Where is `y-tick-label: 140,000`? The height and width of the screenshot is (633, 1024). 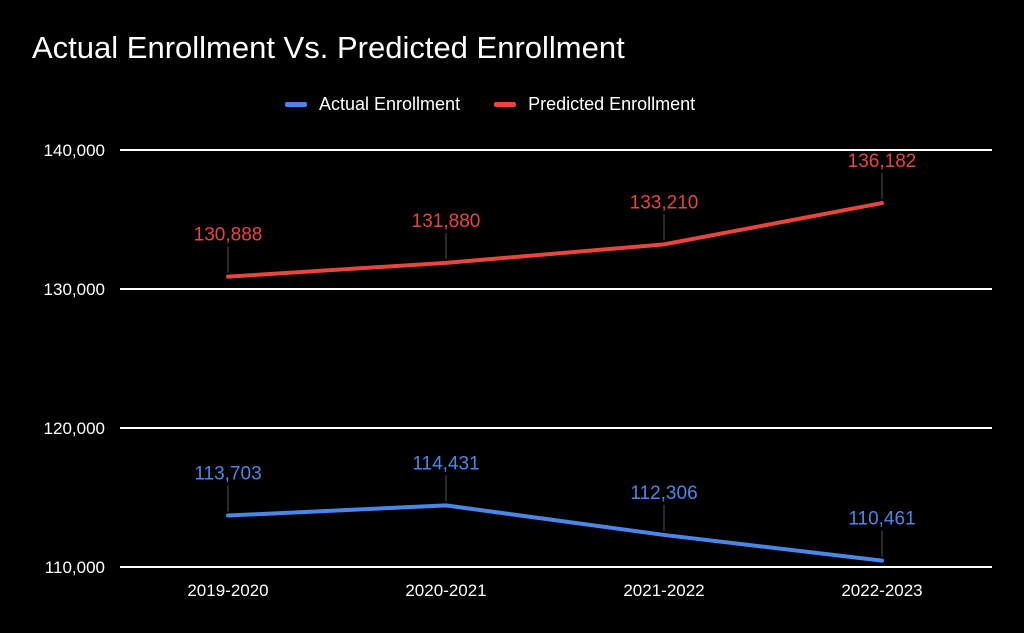
y-tick-label: 140,000 is located at coordinates (74, 150).